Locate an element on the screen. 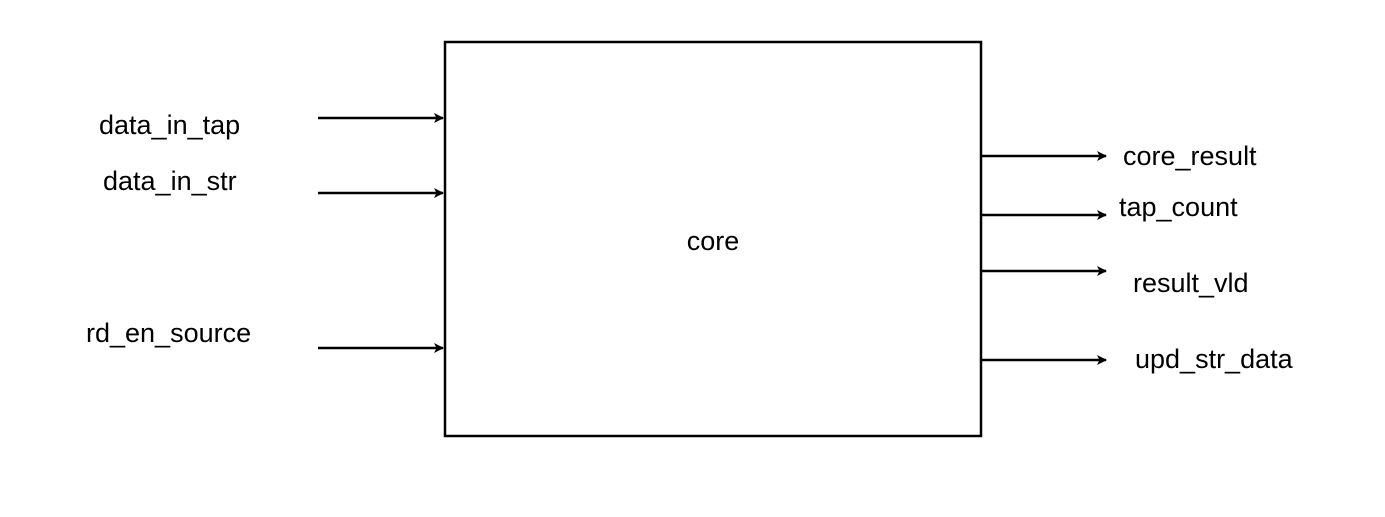 This screenshot has height=517, width=1385. input-label: data_in_str is located at coordinates (170, 181).